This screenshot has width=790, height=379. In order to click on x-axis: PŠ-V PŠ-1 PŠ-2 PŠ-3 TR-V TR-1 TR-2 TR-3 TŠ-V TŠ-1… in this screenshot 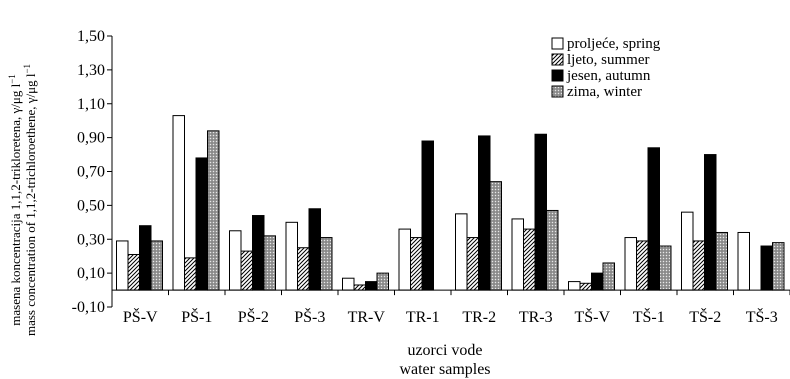, I will do `click(450, 308)`.